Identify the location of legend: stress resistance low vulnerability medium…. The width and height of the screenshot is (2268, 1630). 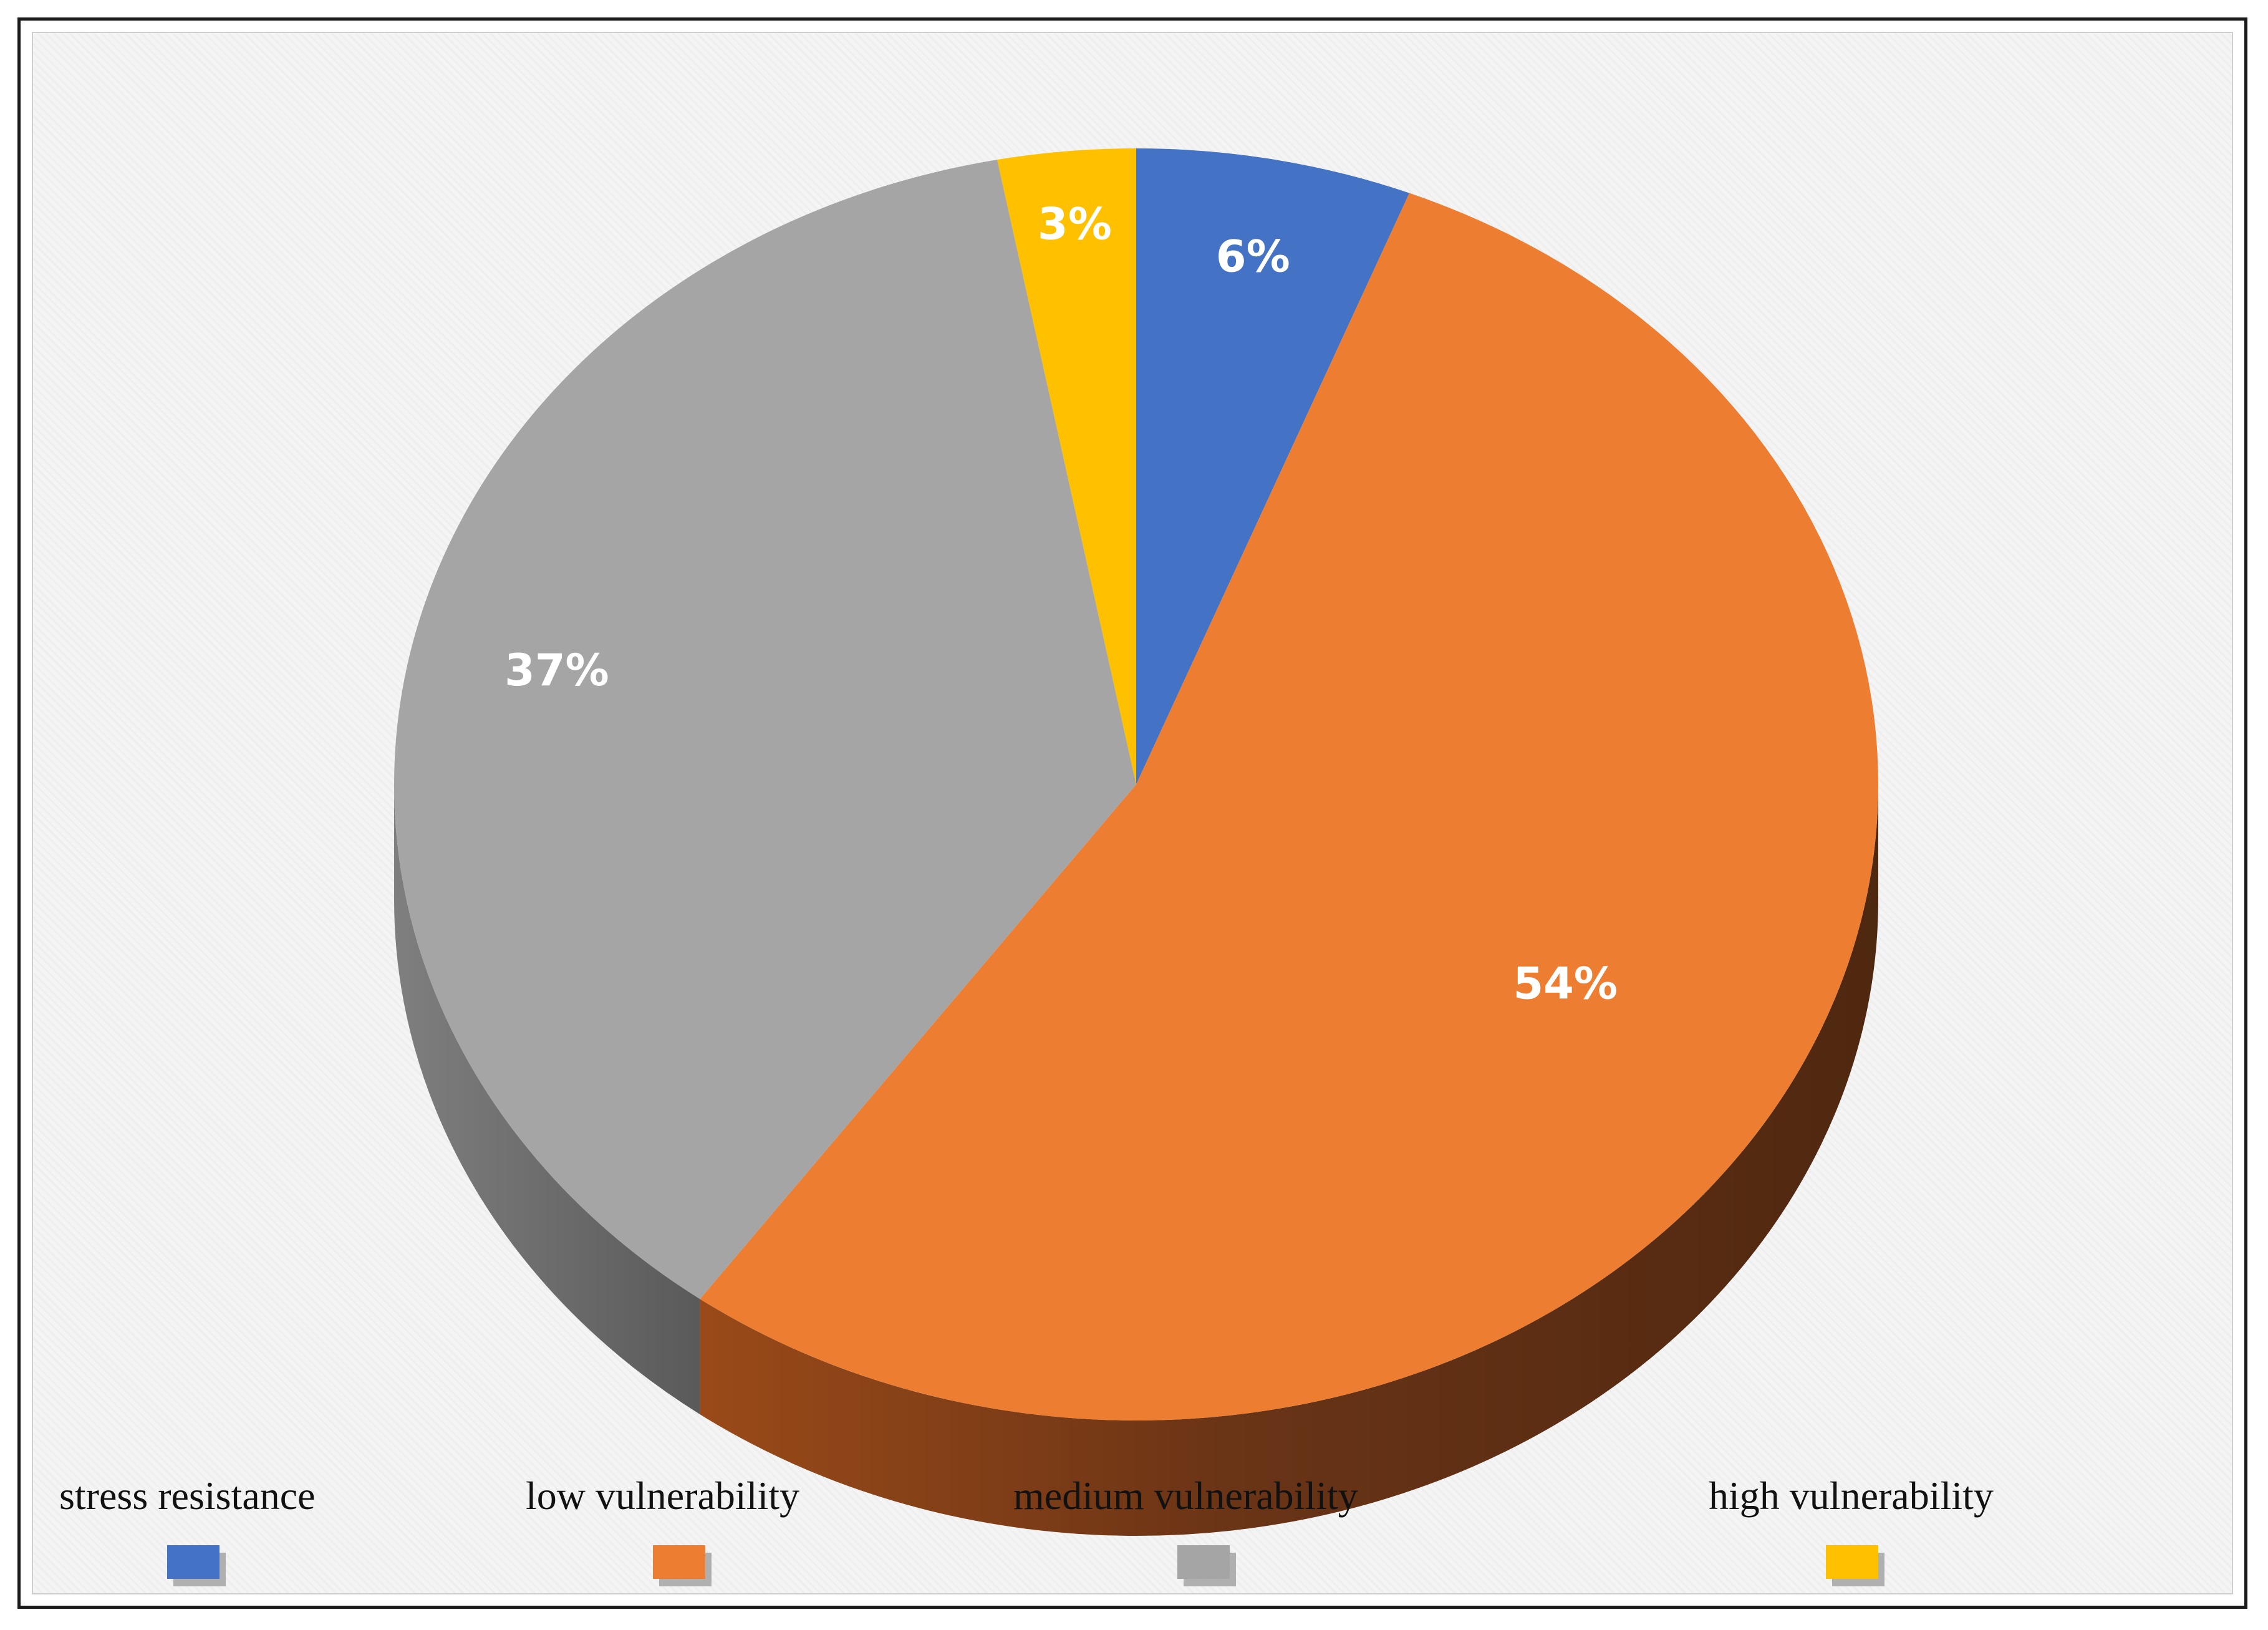
(1026, 1529).